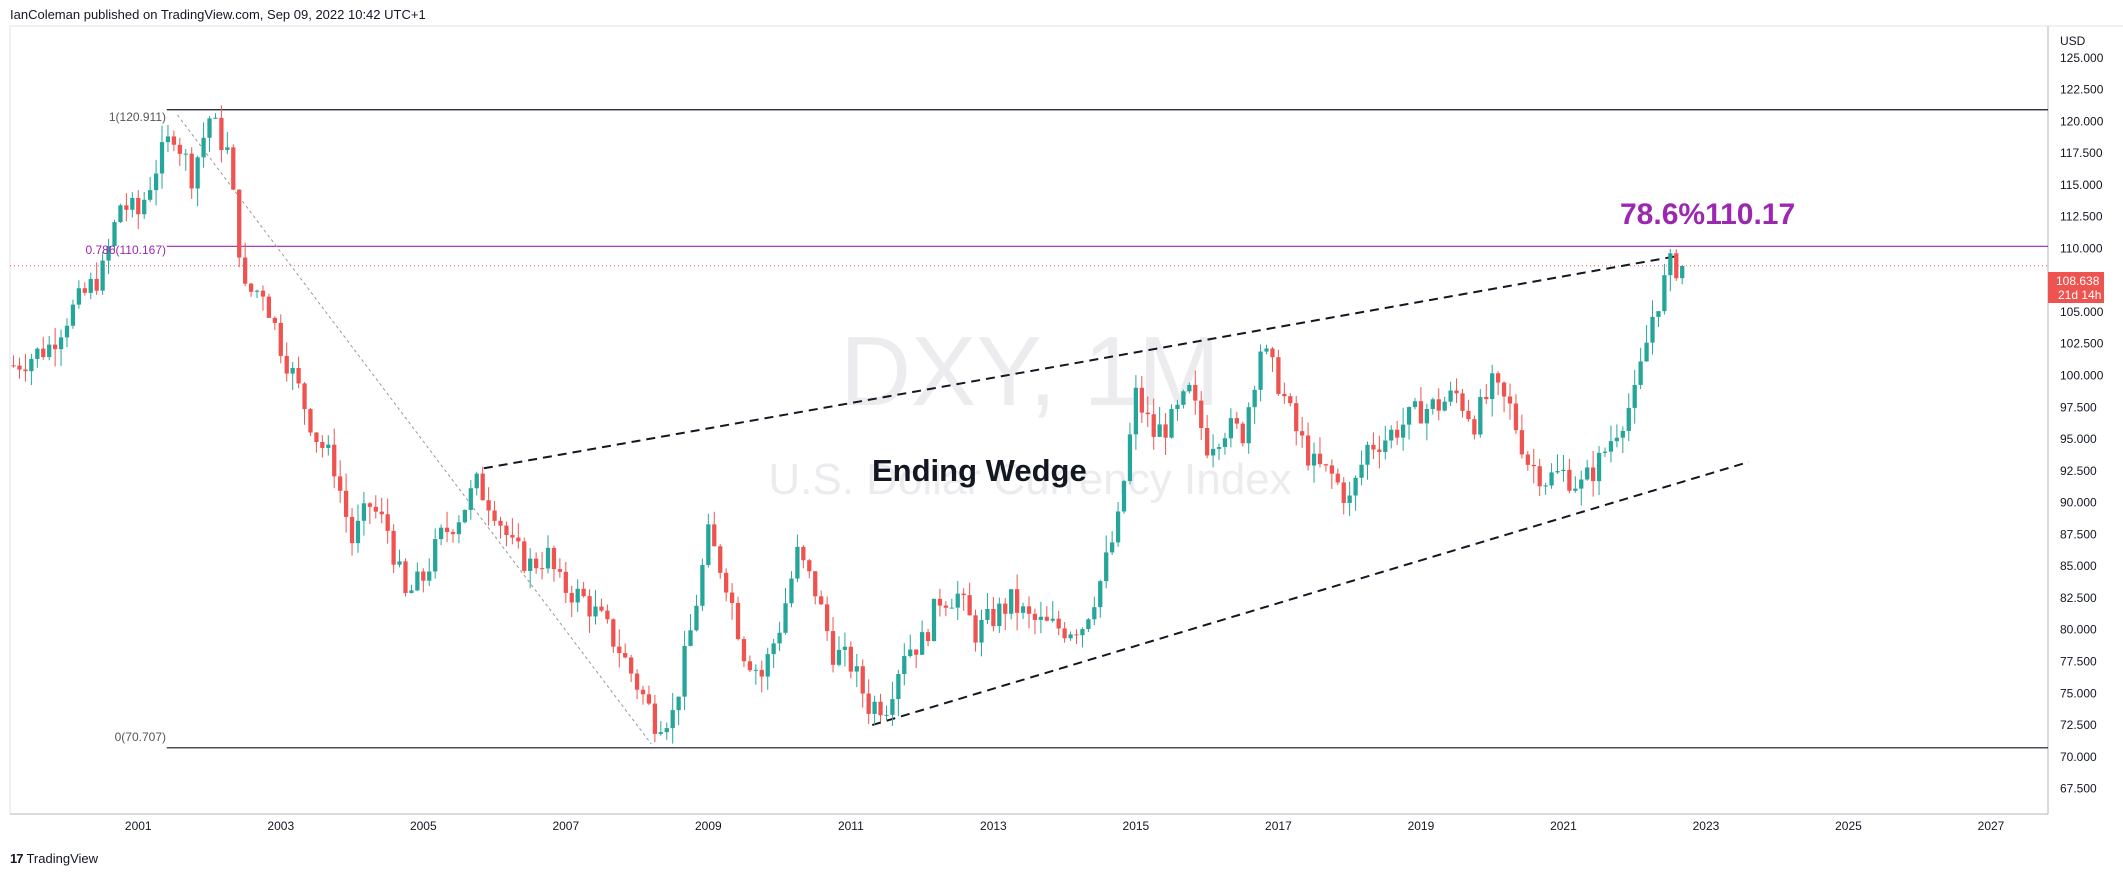 This screenshot has height=881, width=2123. I want to click on x-tick-label: 2013, so click(993, 826).